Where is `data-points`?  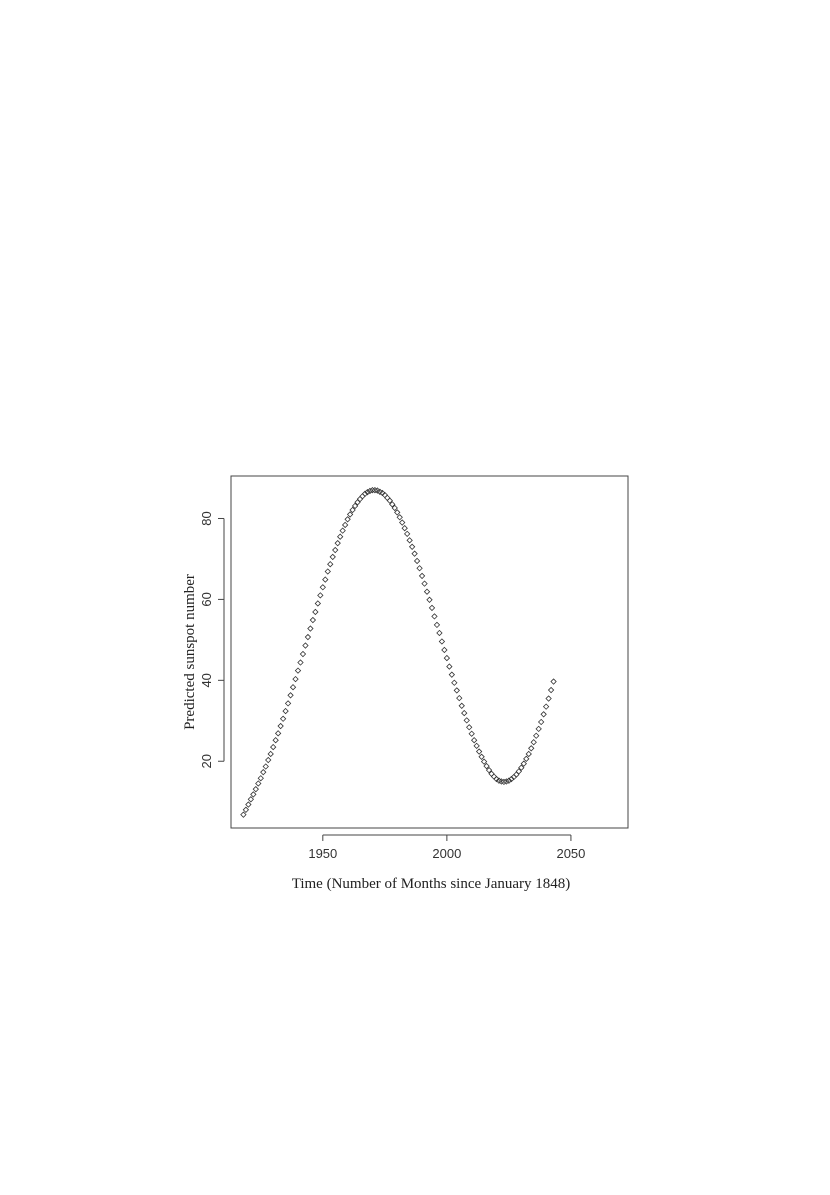
data-points is located at coordinates (398, 652).